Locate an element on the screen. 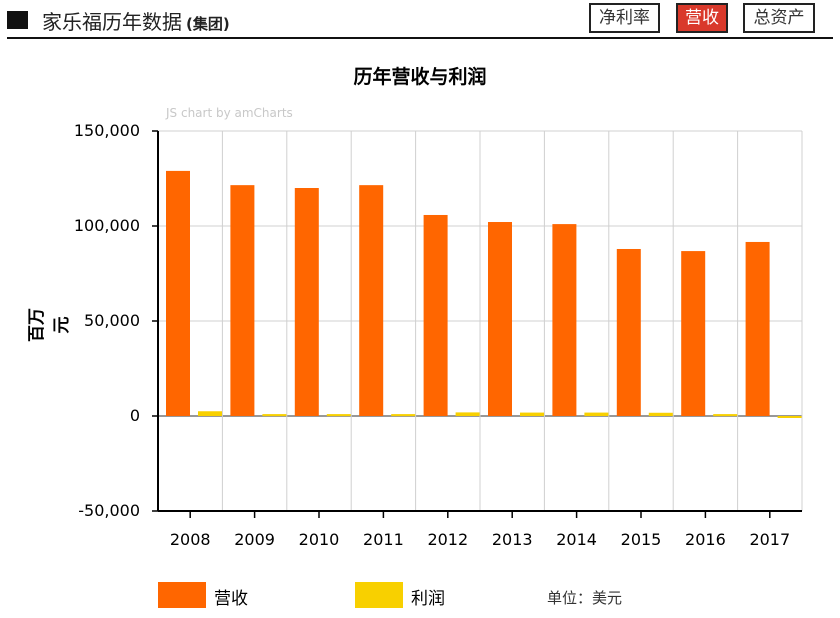 The width and height of the screenshot is (840, 618). x-tick-label: 2012 is located at coordinates (448, 539).